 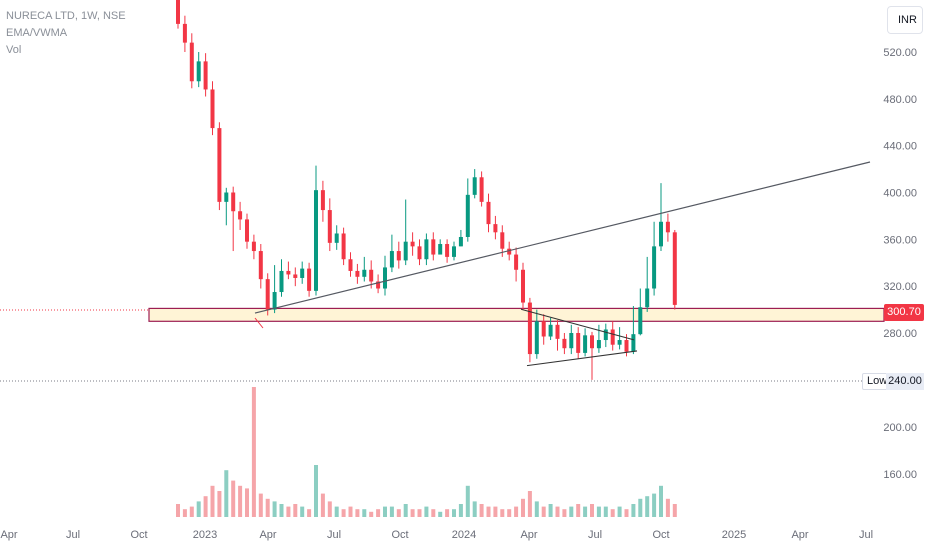 I want to click on volume-bars, so click(x=426, y=452).